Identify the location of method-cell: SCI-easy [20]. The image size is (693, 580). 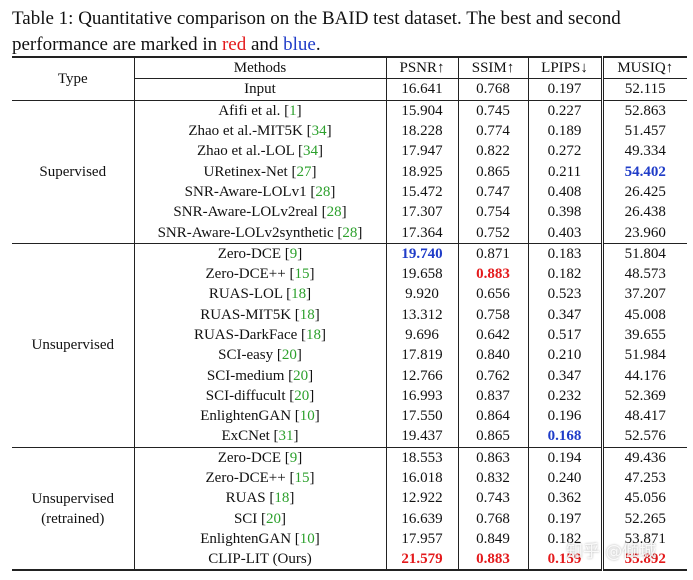
(259, 355).